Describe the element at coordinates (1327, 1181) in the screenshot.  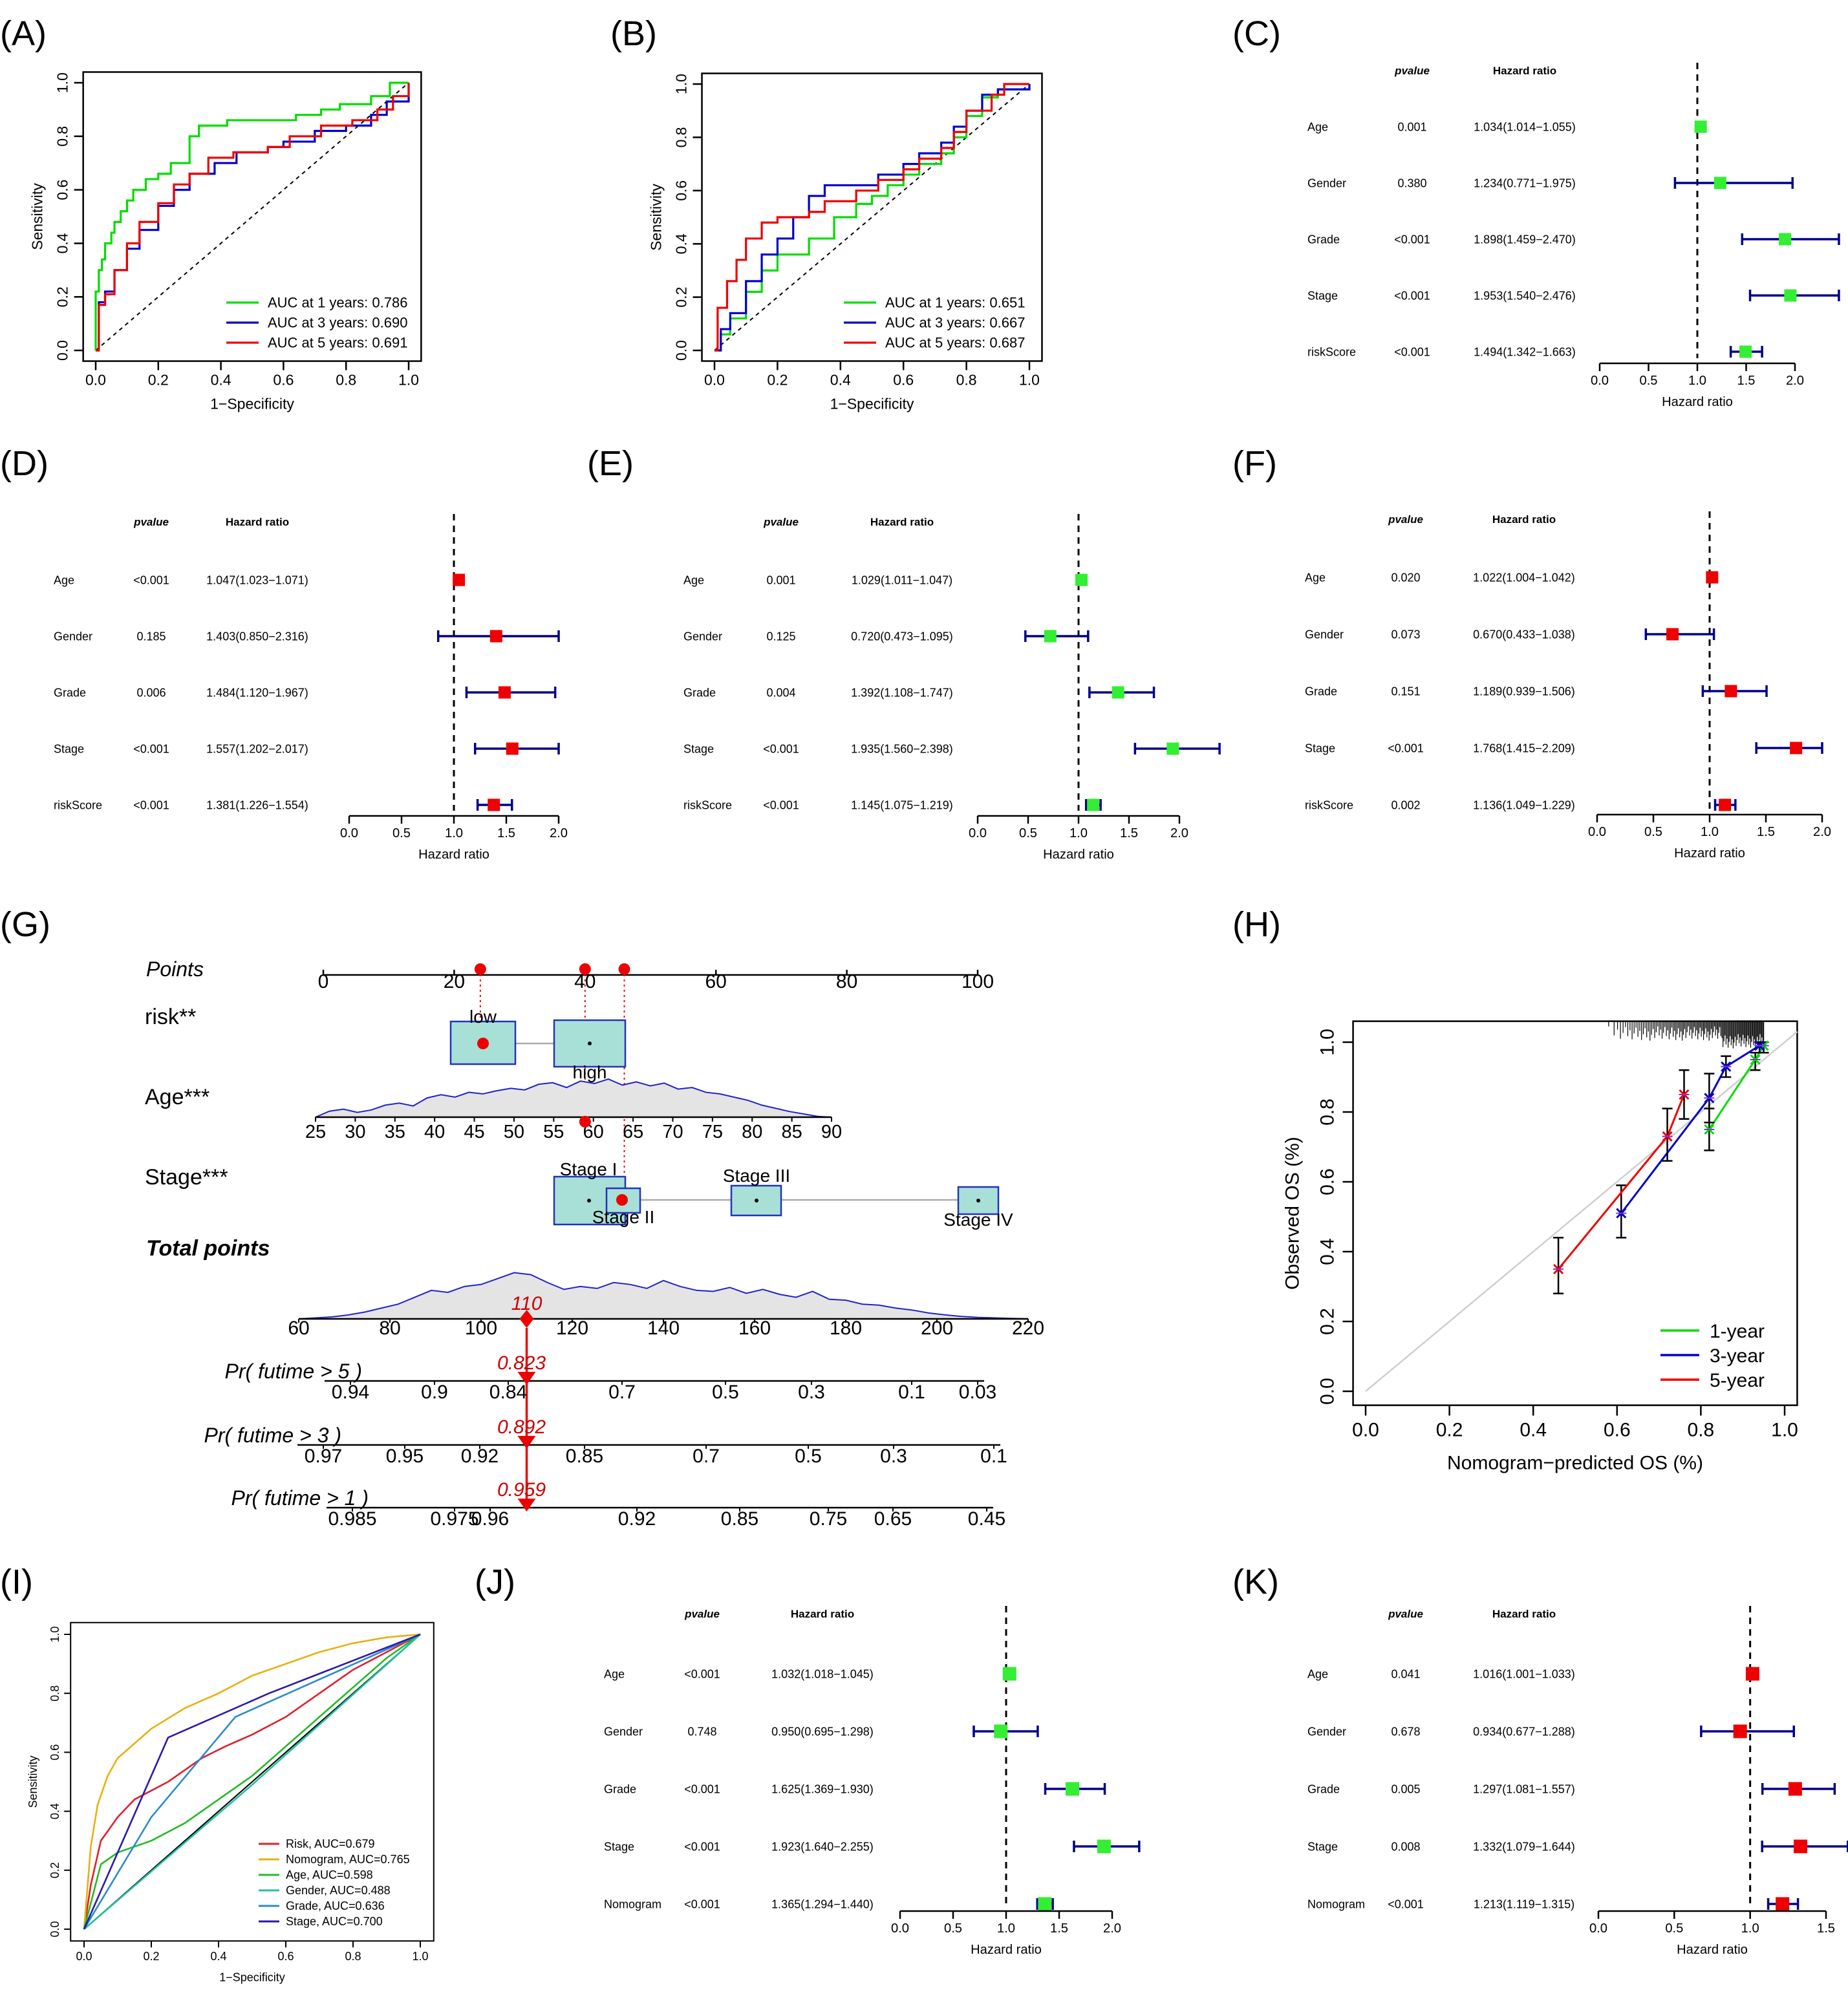
I see `y-tick-label-H: 0.6` at that location.